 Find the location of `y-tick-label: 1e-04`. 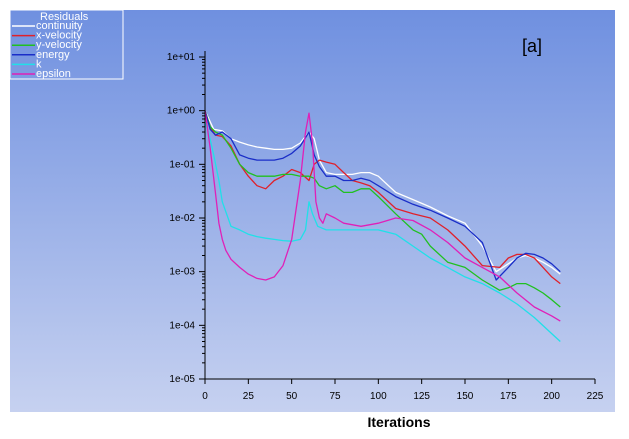

y-tick-label: 1e-04 is located at coordinates (182, 325).